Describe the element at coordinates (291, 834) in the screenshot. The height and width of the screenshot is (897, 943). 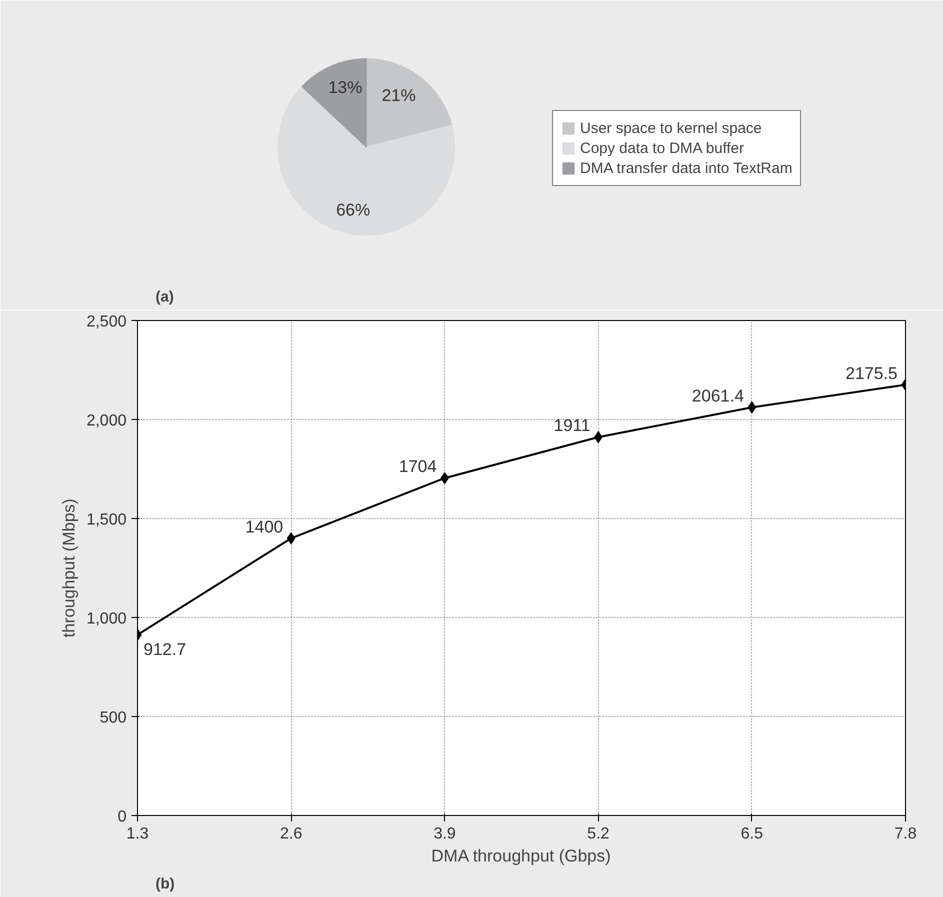
I see `x-tick-label: 2.6` at that location.